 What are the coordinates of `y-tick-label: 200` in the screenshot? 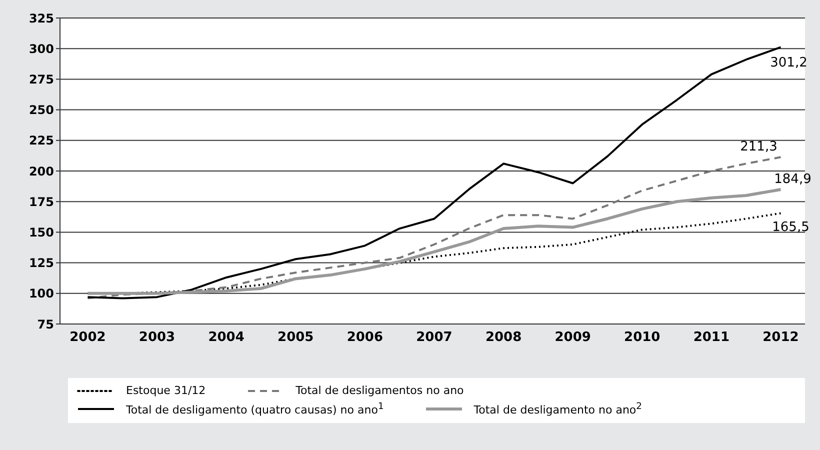 It's located at (41, 171).